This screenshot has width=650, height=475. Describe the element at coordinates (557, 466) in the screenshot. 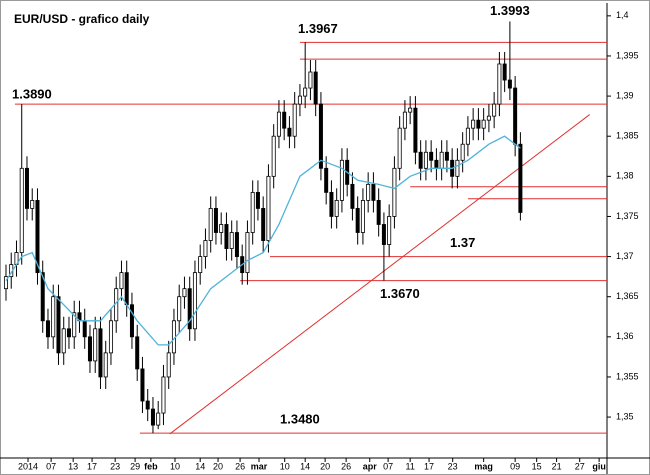

I see `x-tick-label: 21` at that location.